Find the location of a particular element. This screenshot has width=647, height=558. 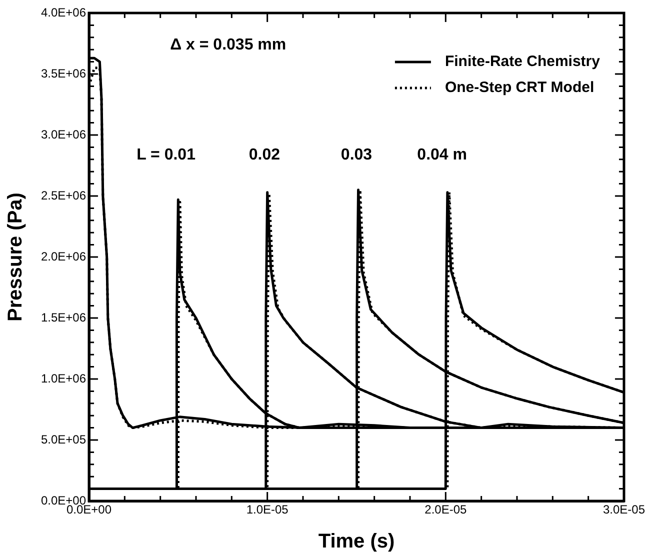

x-tick-label: 1.0E-05 is located at coordinates (267, 509).